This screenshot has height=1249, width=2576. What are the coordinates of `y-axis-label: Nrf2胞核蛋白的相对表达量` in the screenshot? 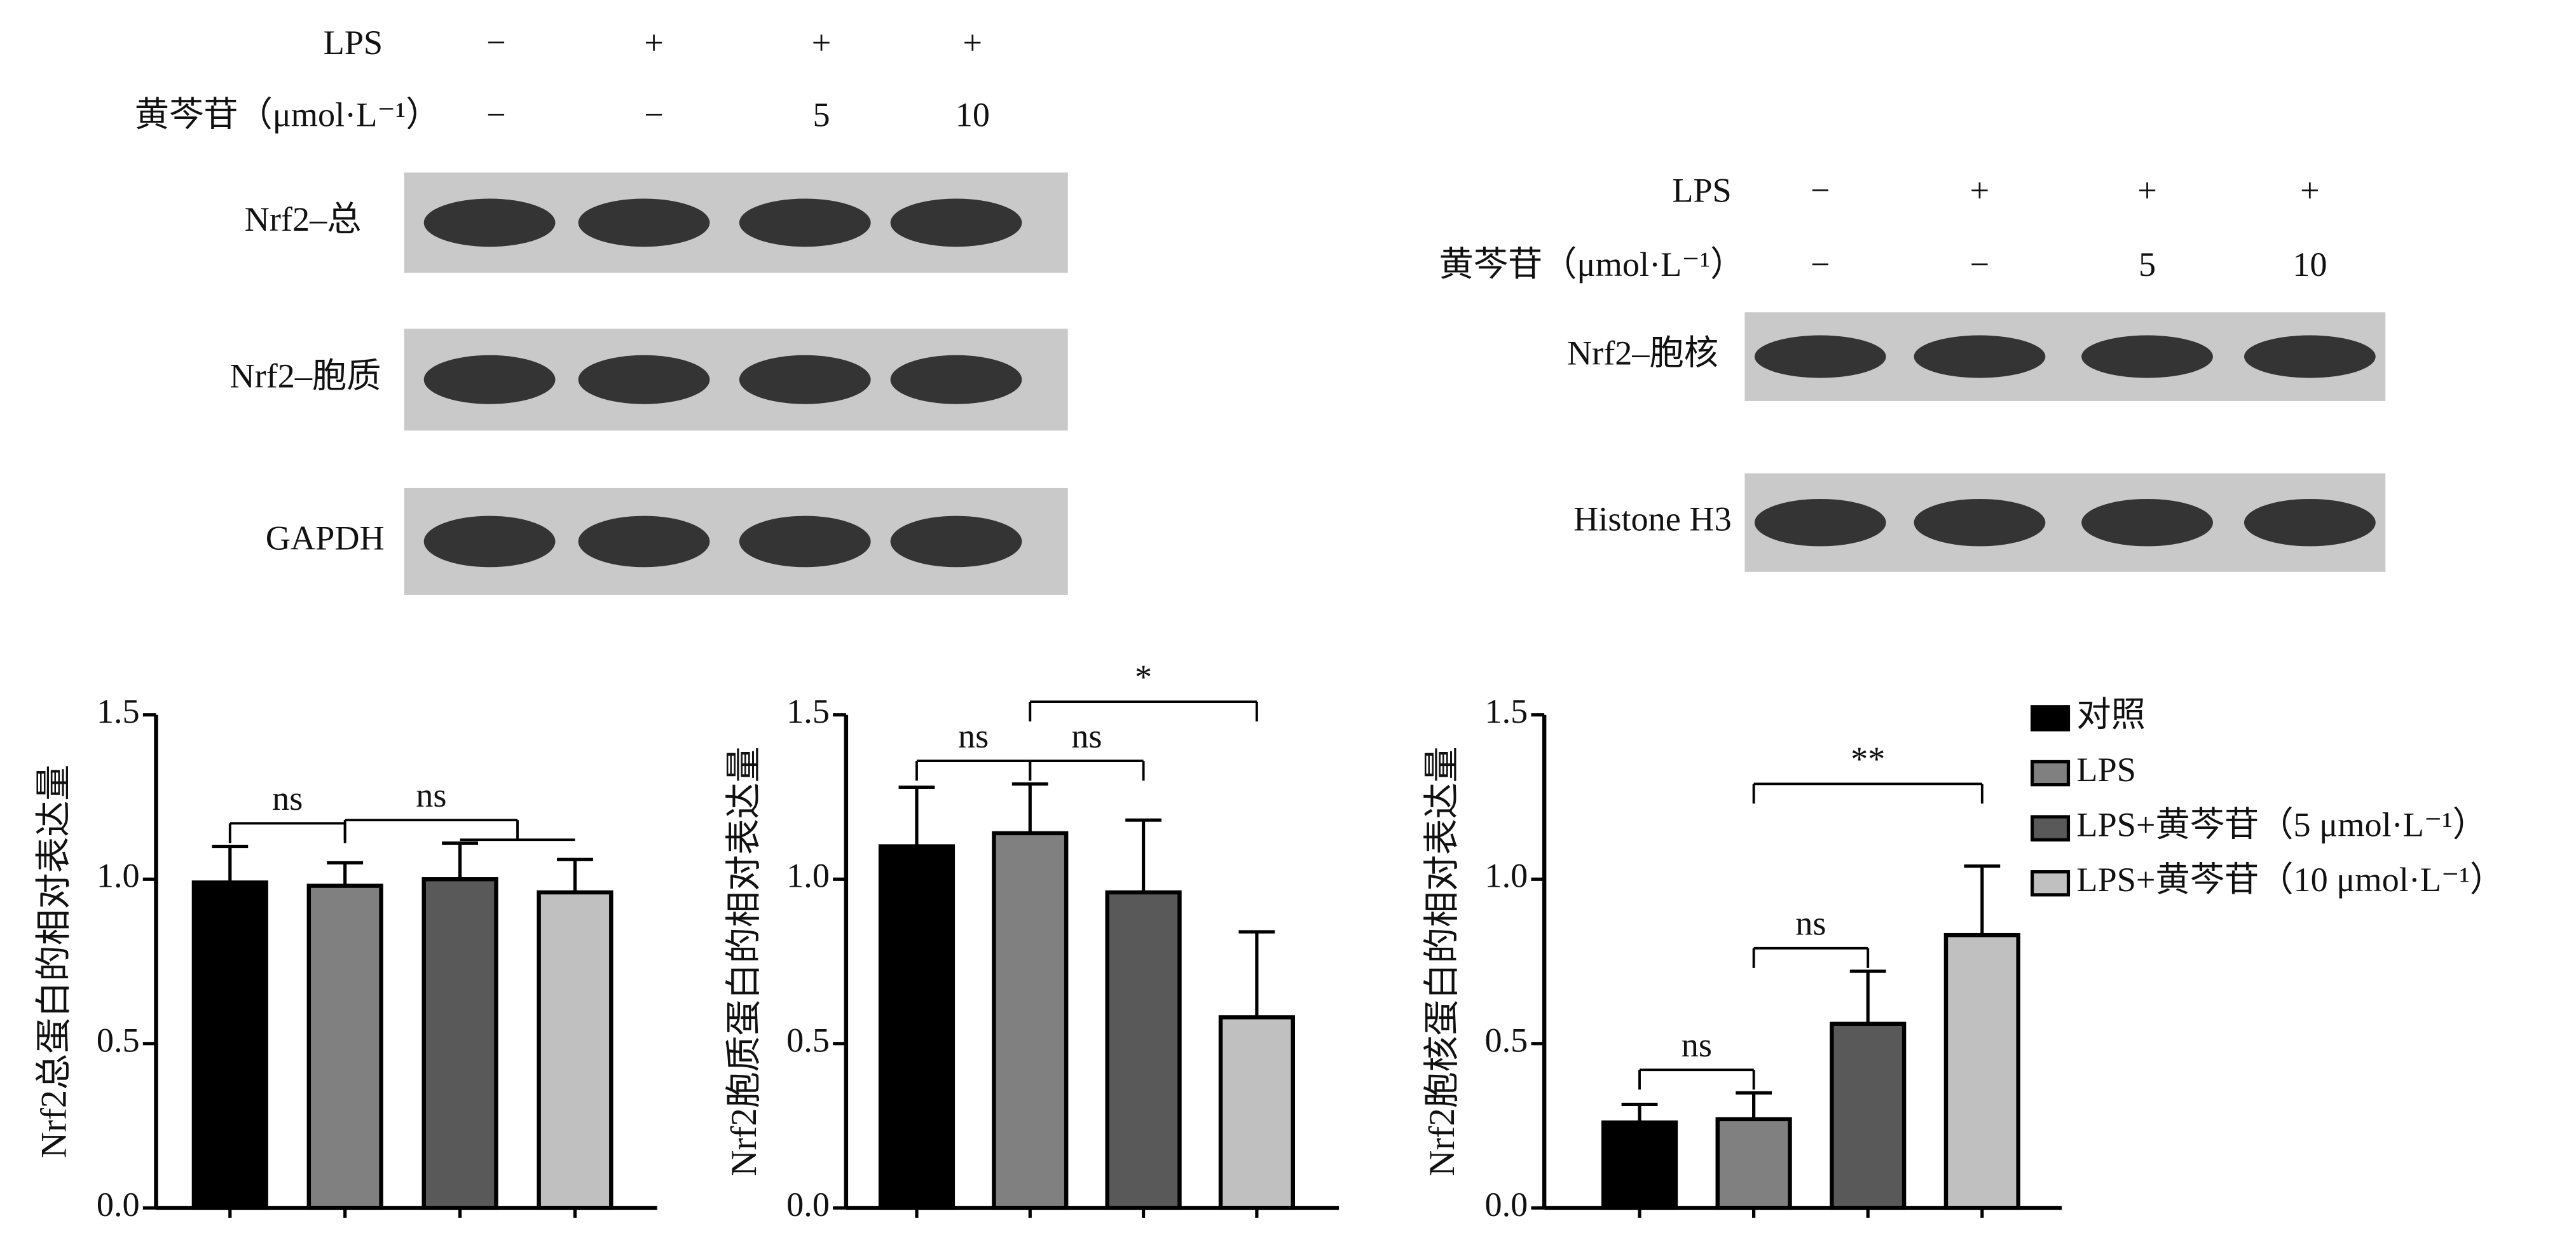 It's located at (1442, 961).